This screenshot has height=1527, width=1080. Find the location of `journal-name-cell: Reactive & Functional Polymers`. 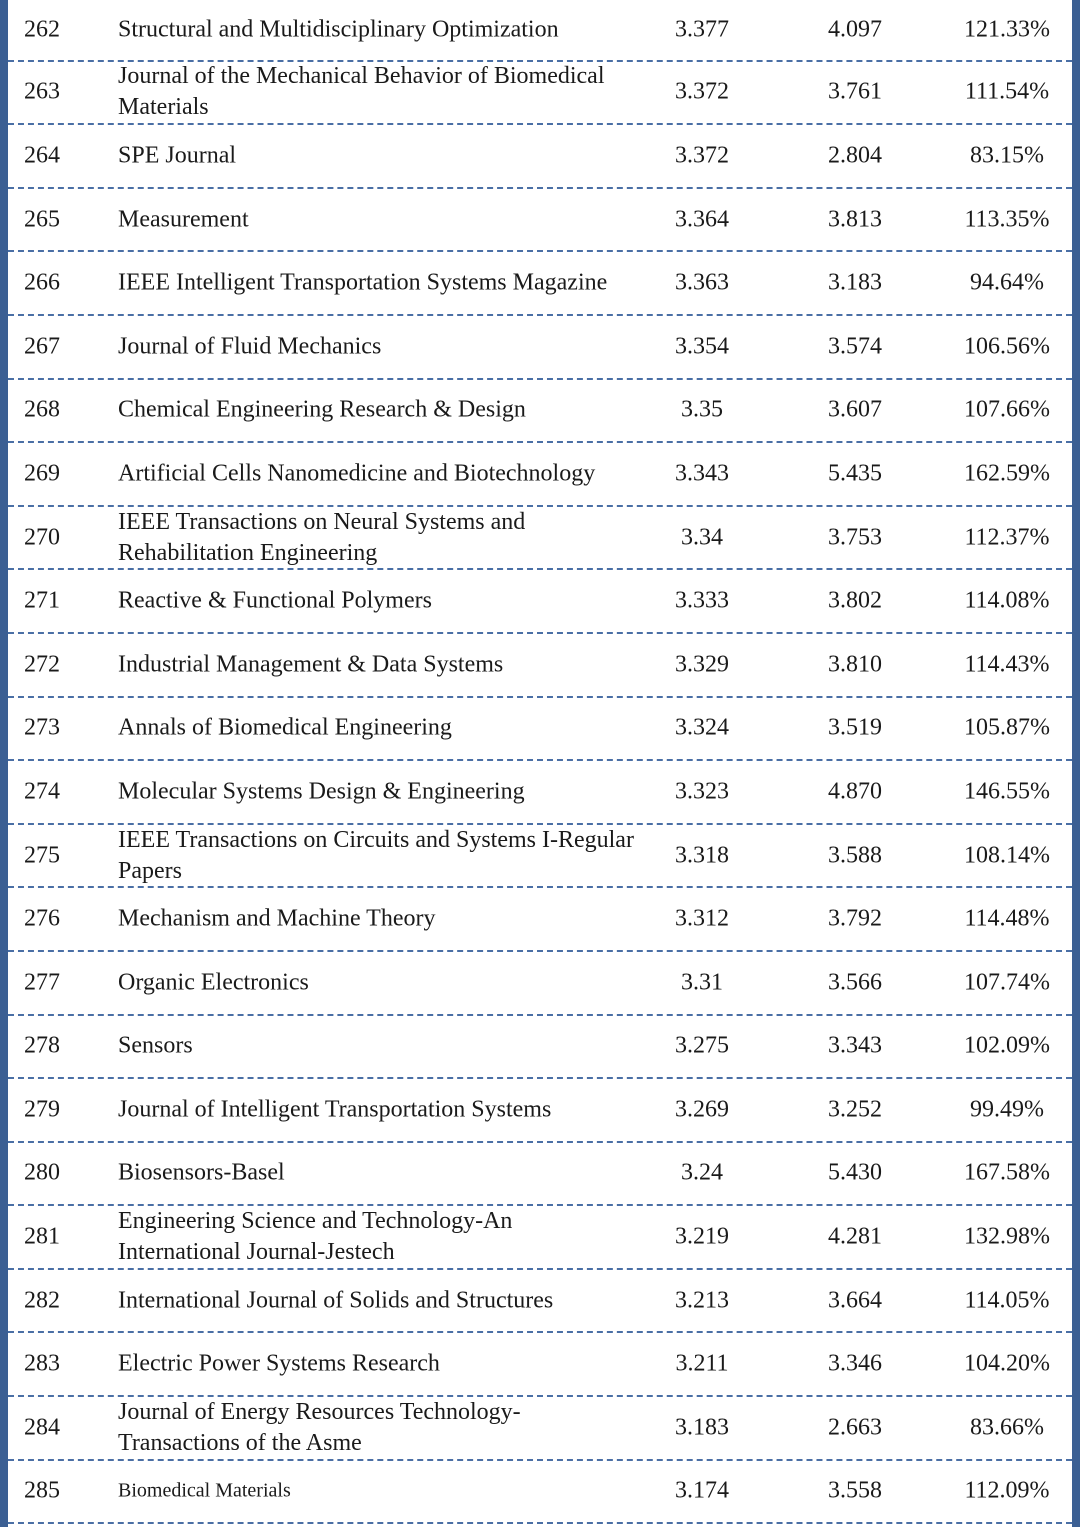

journal-name-cell: Reactive & Functional Polymers is located at coordinates (275, 600).